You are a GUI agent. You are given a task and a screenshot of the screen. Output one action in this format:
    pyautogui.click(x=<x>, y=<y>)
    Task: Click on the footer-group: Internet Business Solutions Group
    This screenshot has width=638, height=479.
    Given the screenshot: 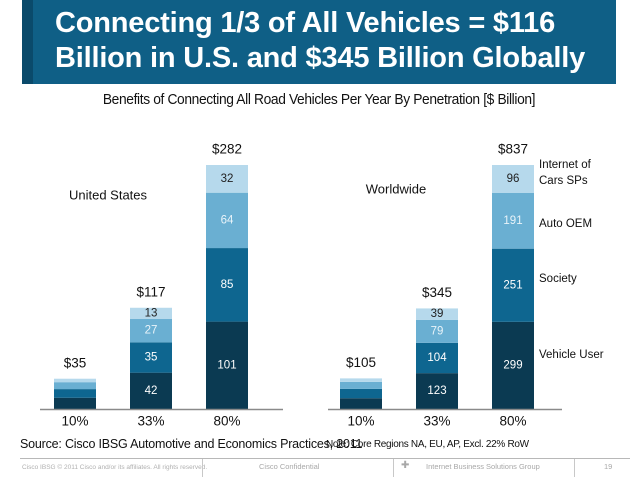 What is the action you would take?
    pyautogui.click(x=483, y=466)
    